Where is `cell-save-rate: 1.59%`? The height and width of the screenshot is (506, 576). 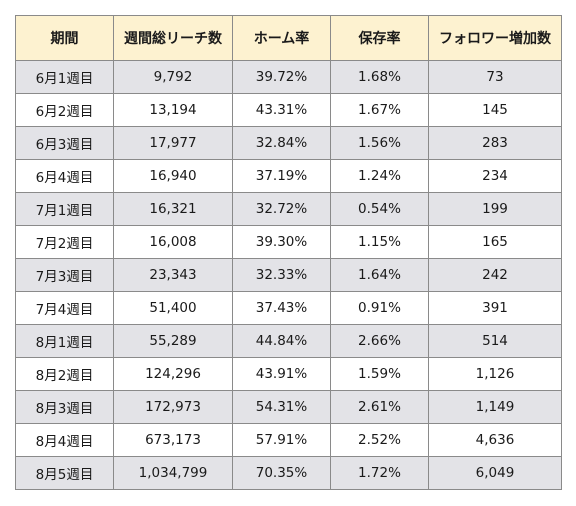 cell-save-rate: 1.59% is located at coordinates (379, 374).